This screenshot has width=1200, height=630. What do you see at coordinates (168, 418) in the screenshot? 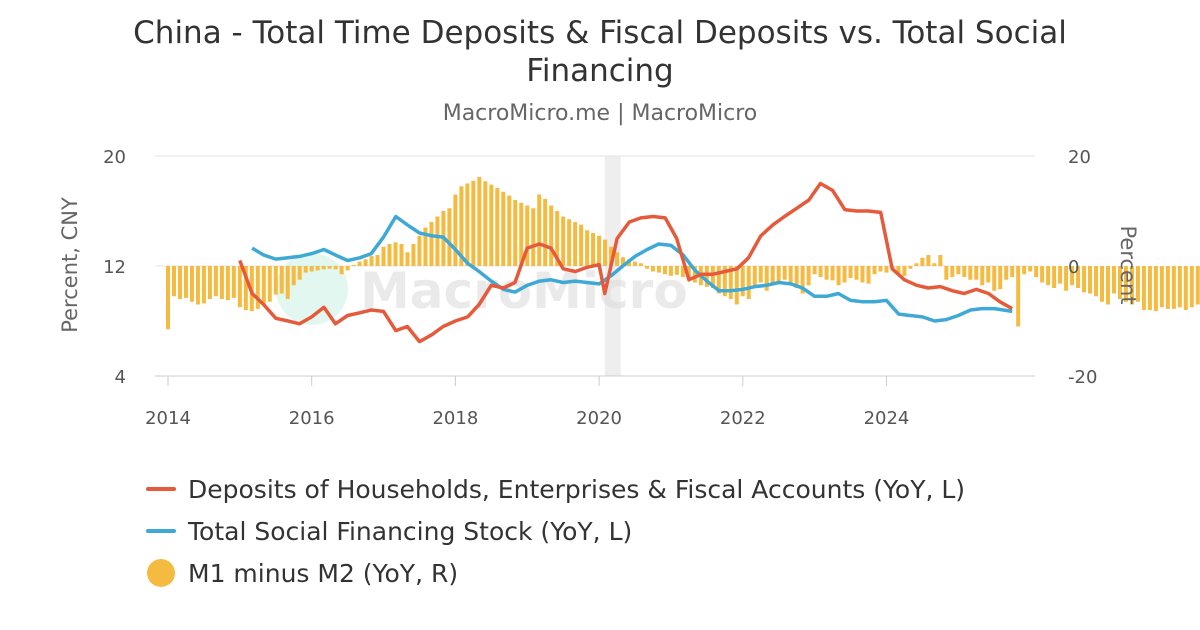
I see `x-tick-label: 2014` at bounding box center [168, 418].